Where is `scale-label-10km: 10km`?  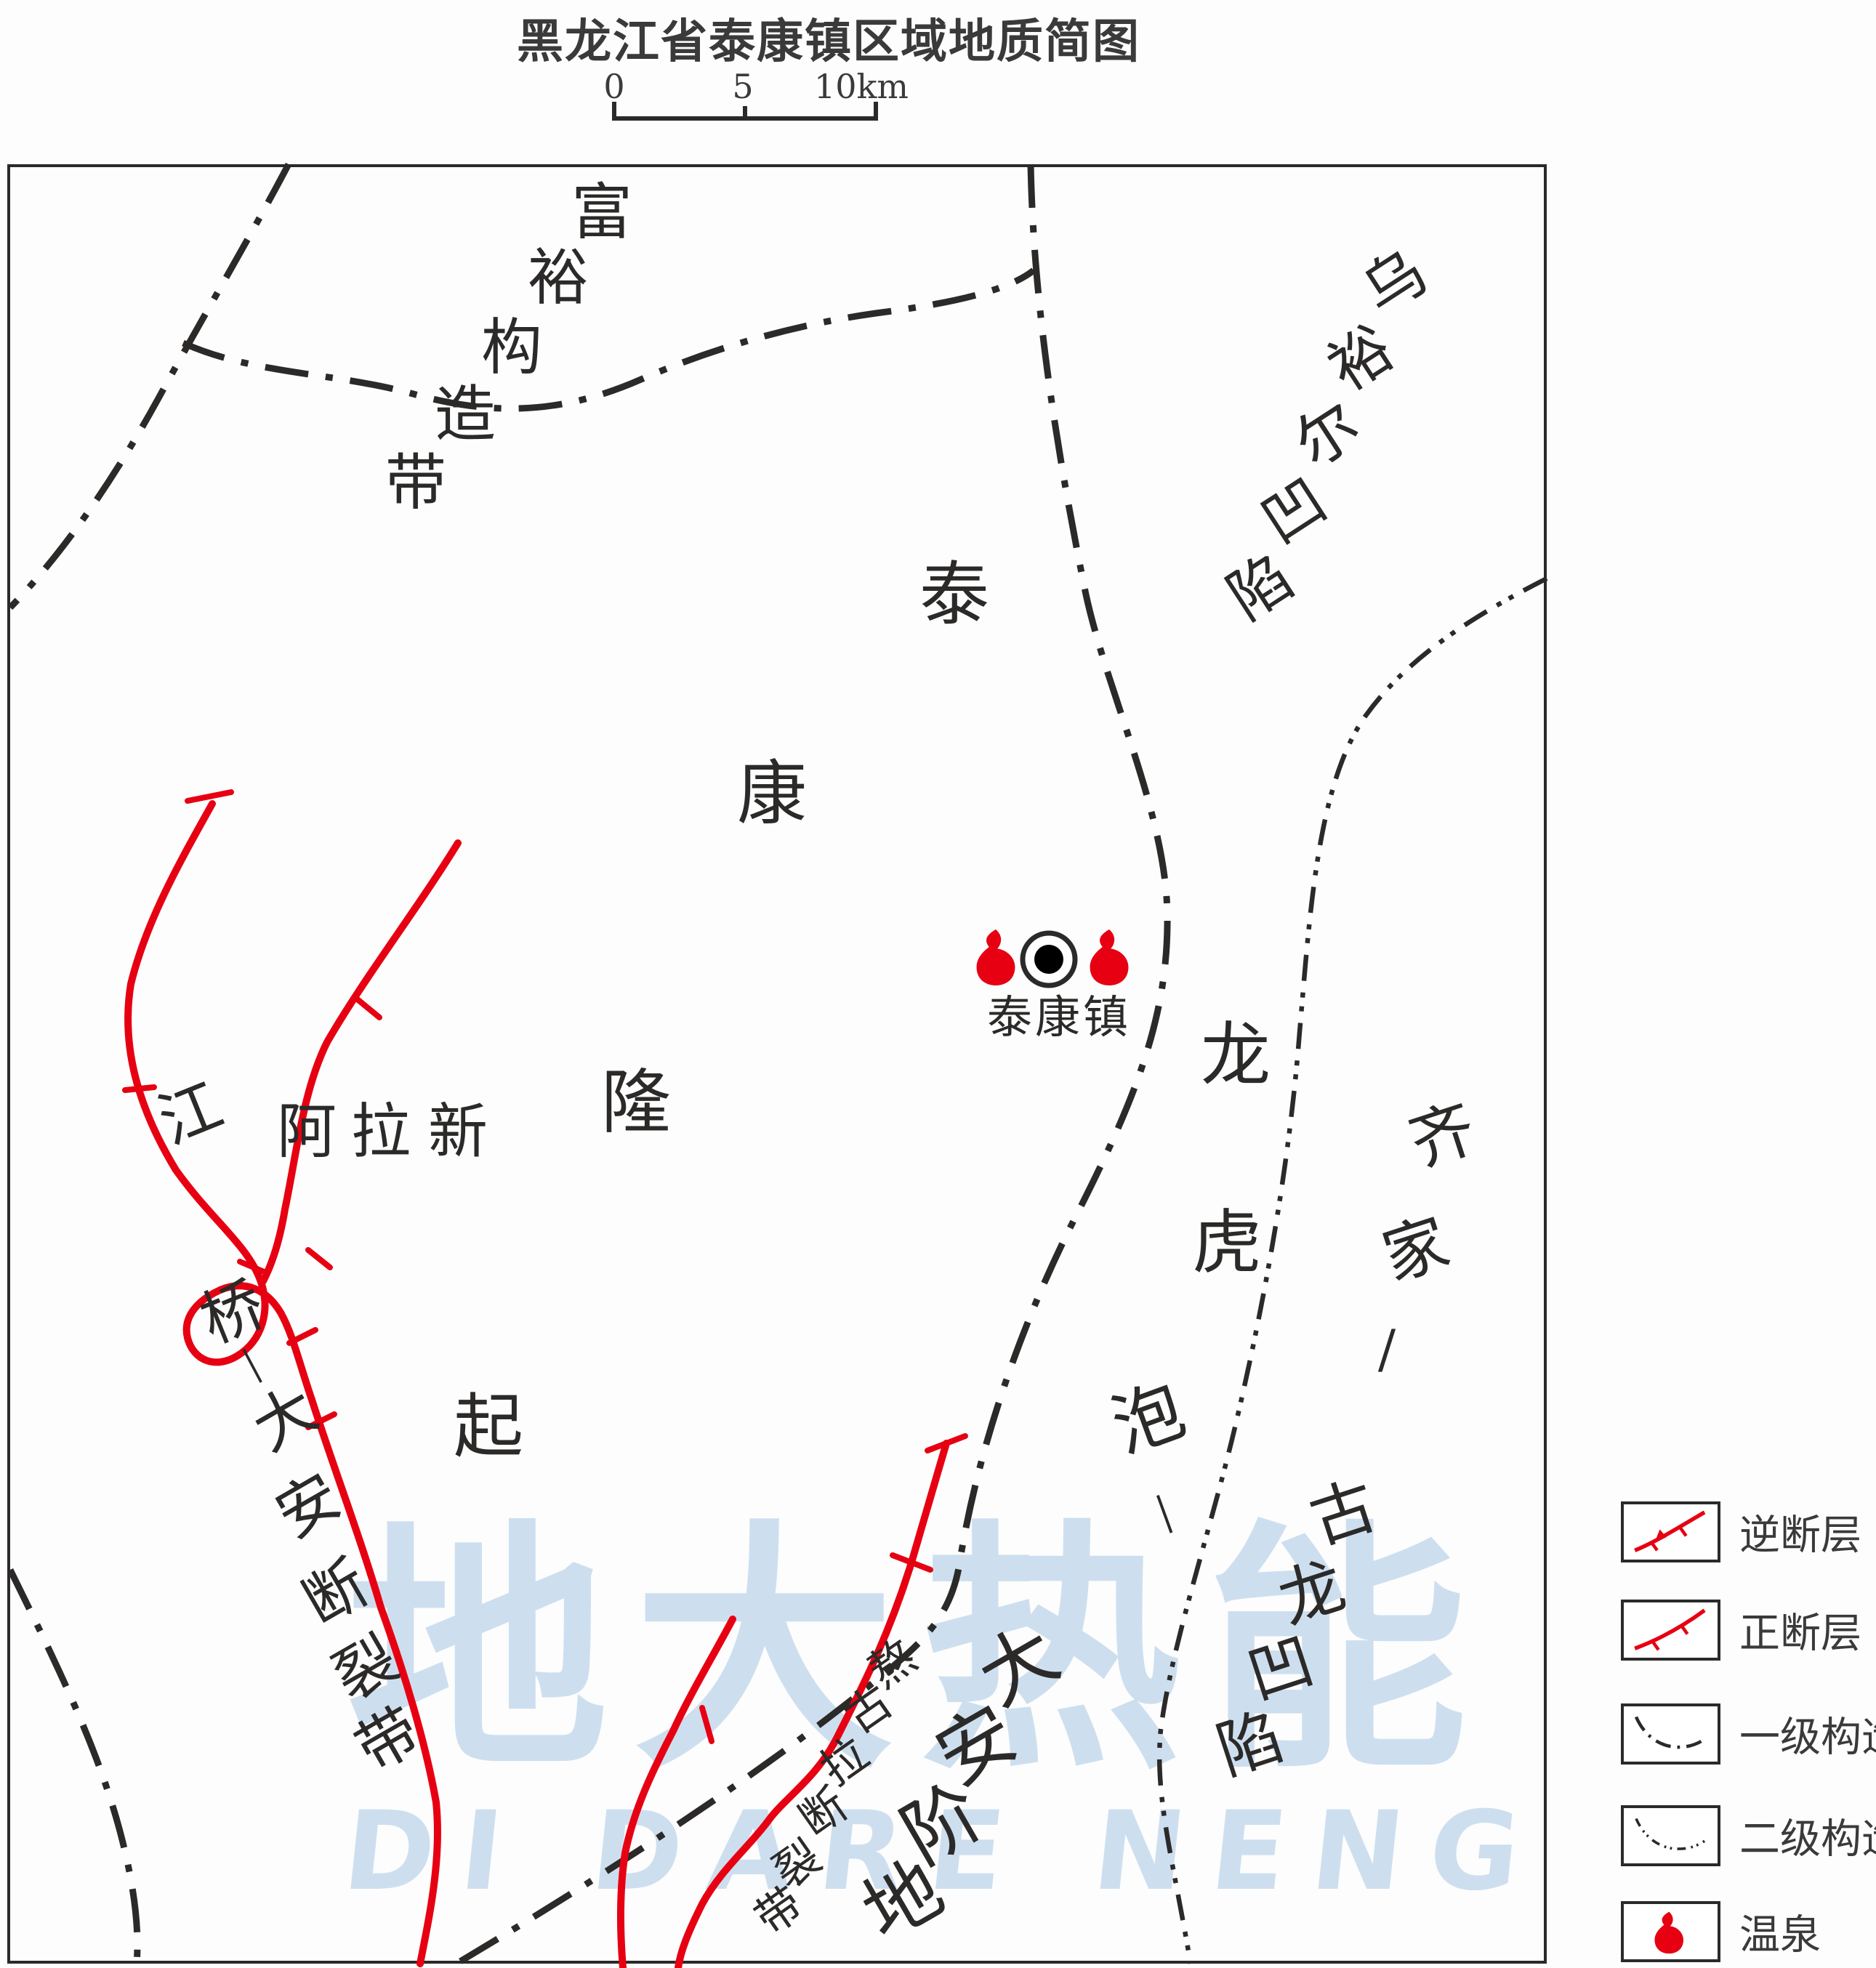 scale-label-10km: 10km is located at coordinates (861, 86).